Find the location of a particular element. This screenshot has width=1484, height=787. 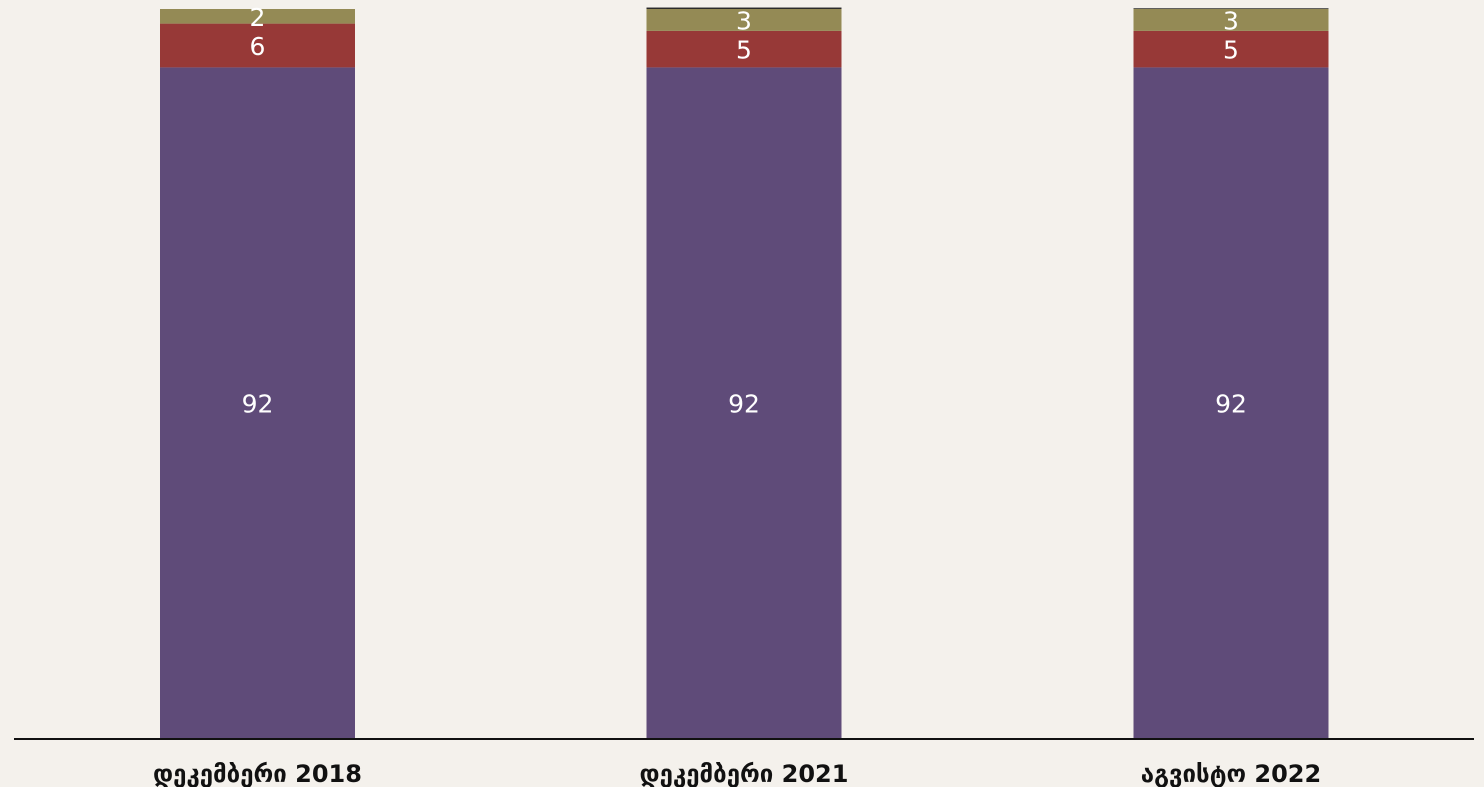

bar-value-label: 2 is located at coordinates (258, 17).